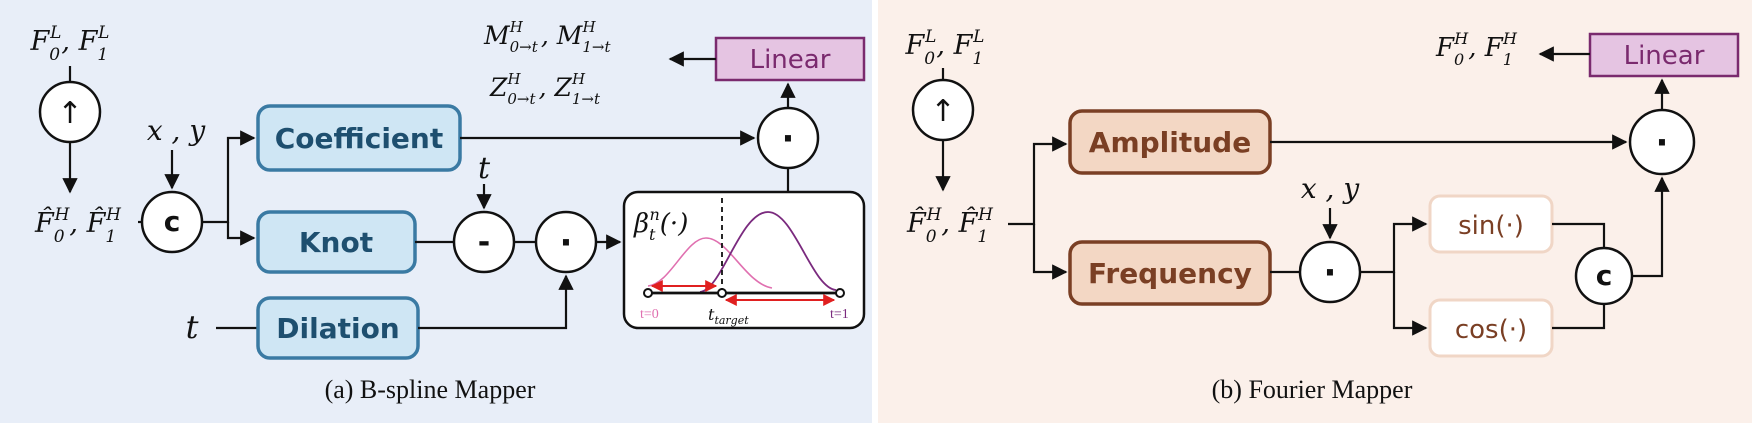 Image resolution: width=1752 pixels, height=423 pixels. What do you see at coordinates (176, 130) in the screenshot?
I see `coordinates-label-a: x , y` at bounding box center [176, 130].